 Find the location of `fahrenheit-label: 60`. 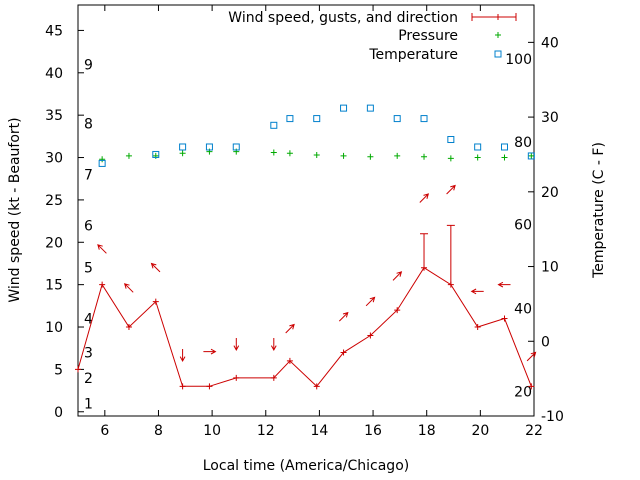

fahrenheit-label: 60 is located at coordinates (523, 226).